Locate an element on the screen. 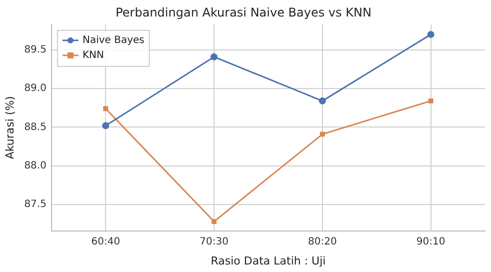 The image size is (491, 272). y-tick-label: 89.5 is located at coordinates (35, 50).